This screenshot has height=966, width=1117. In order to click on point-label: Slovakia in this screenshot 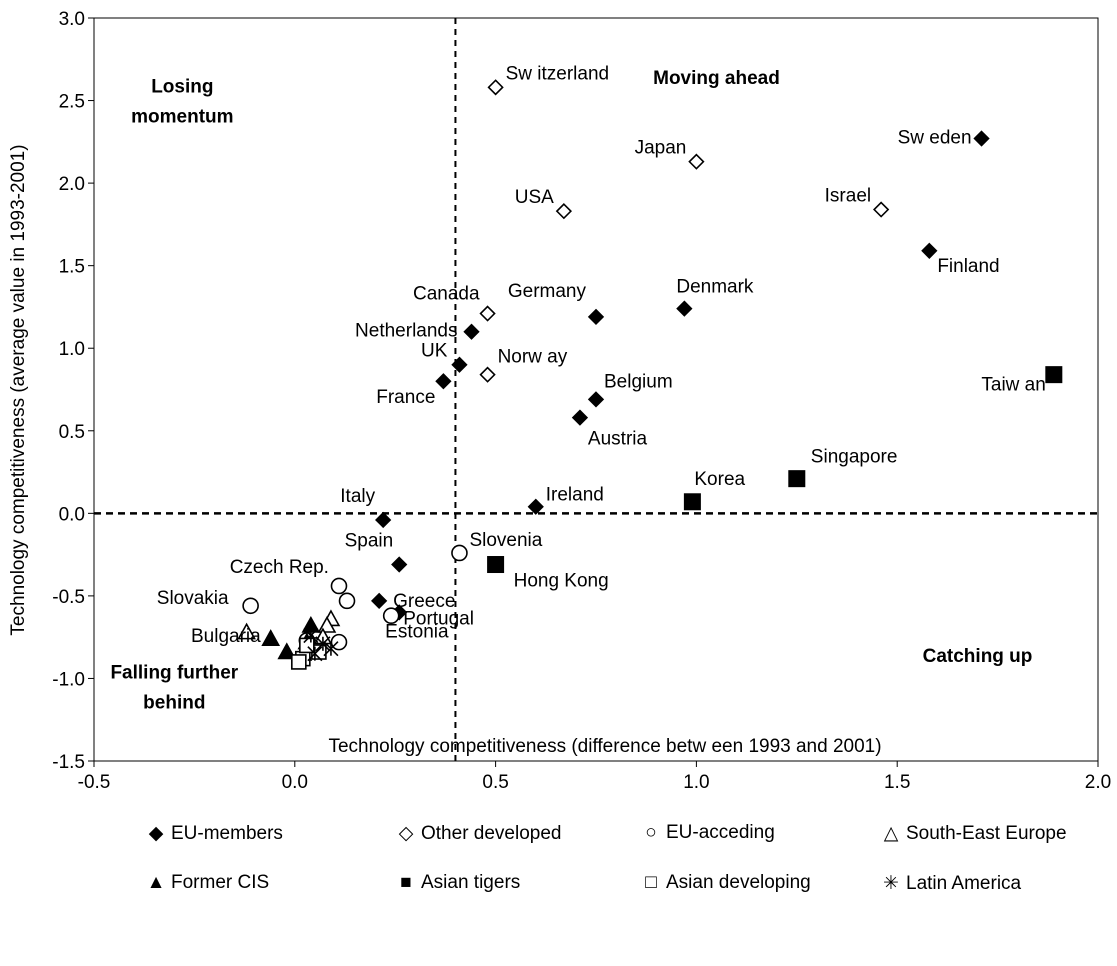, I will do `click(193, 598)`.